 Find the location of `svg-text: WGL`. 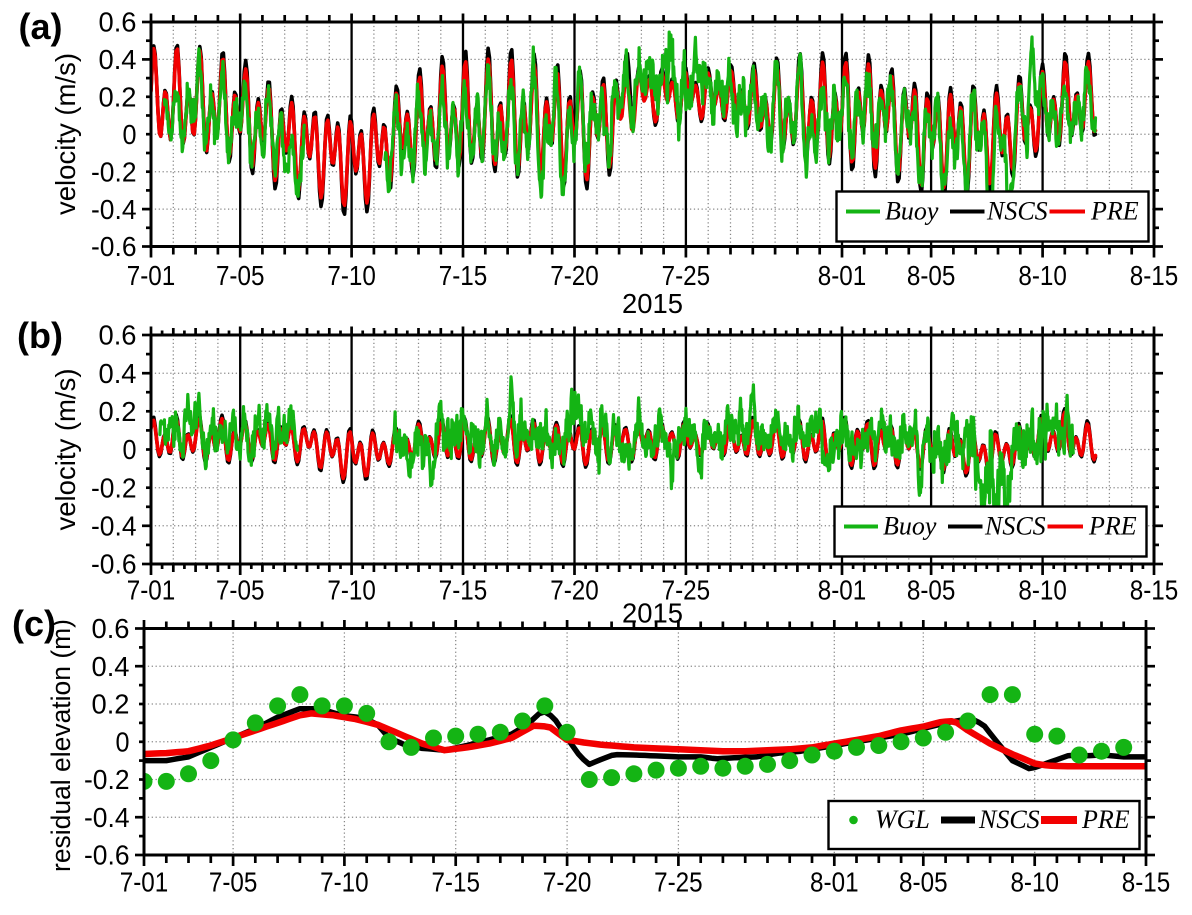

svg-text: WGL is located at coordinates (902, 819).